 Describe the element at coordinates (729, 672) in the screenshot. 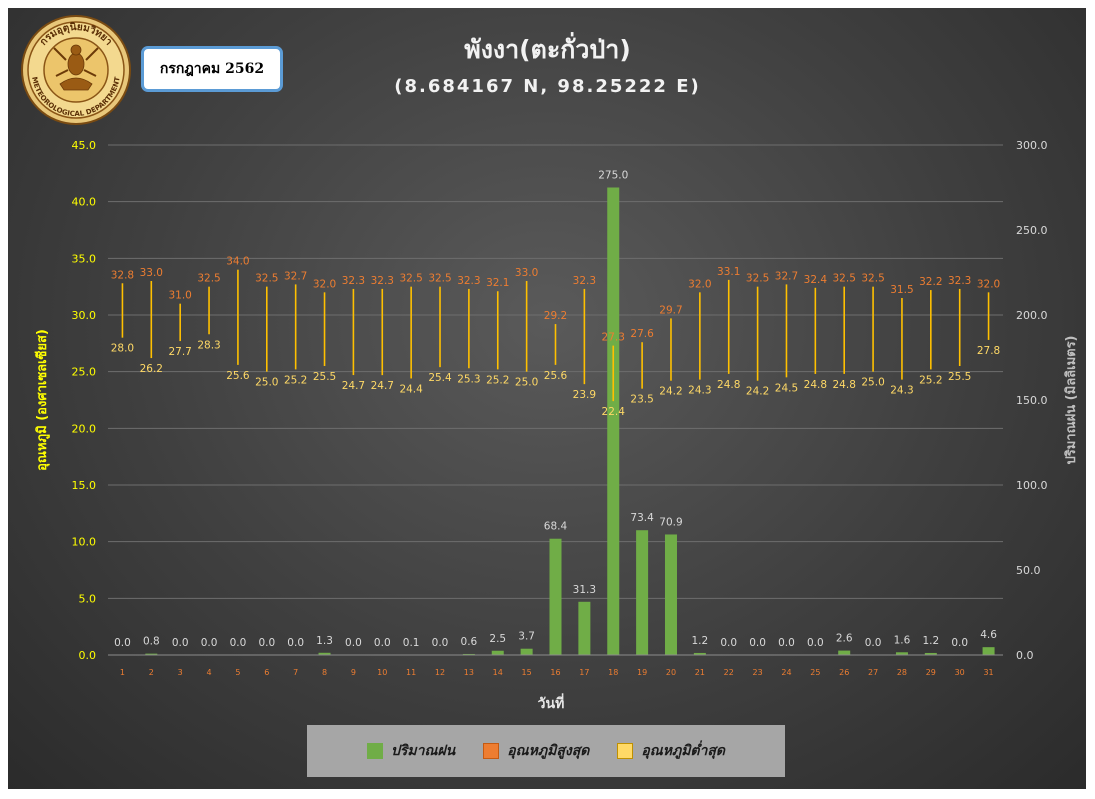

I see `x-tick-label: 22` at that location.